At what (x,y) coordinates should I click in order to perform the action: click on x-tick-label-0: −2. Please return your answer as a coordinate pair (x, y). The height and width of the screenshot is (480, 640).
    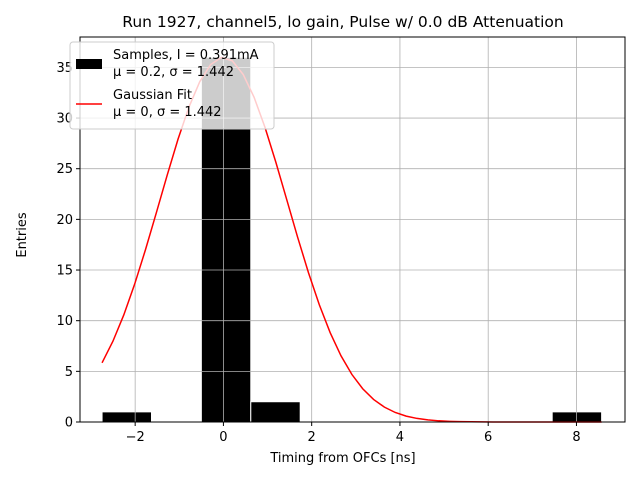
    Looking at the image, I should click on (135, 437).